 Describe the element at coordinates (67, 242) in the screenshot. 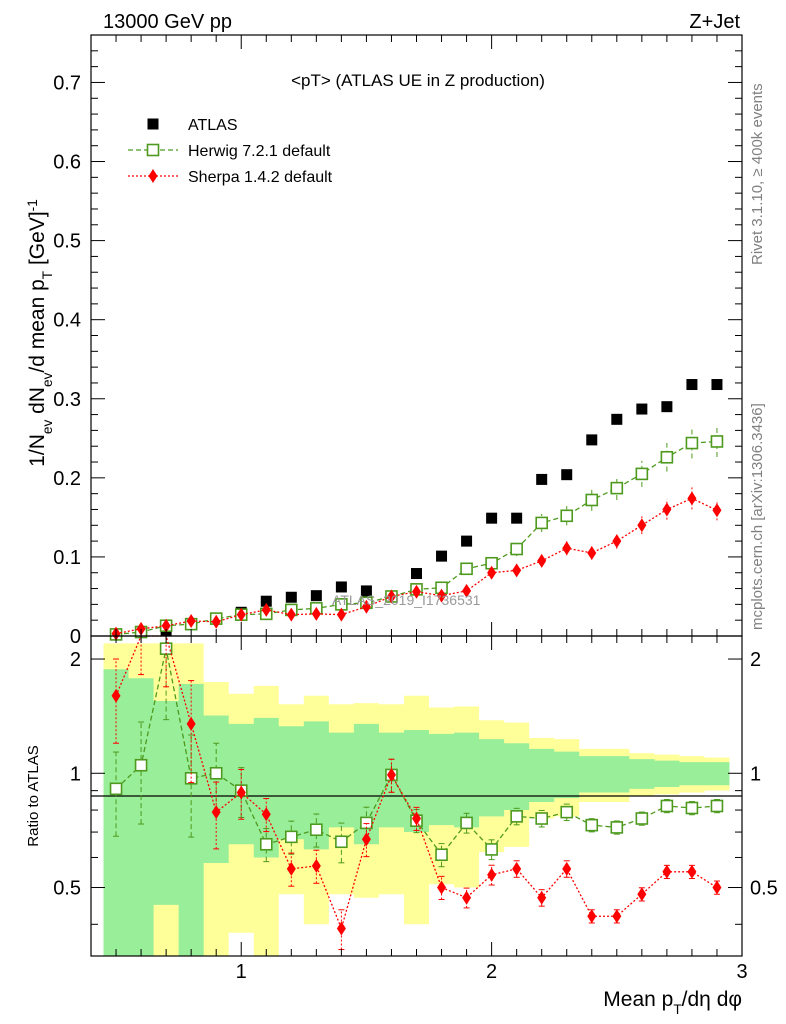

I see `y-tick-label: 0.5` at that location.